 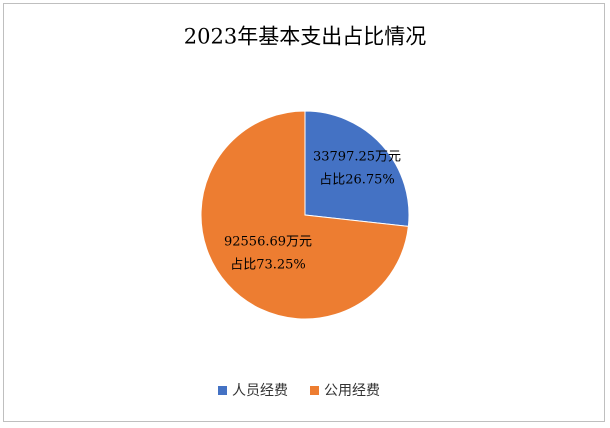 What do you see at coordinates (357, 157) in the screenshot?
I see `data-label: 33797.25万元` at bounding box center [357, 157].